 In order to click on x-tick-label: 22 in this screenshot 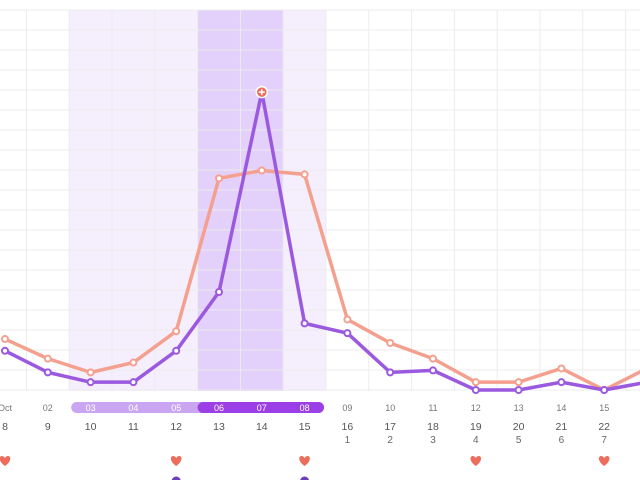, I will do `click(604, 427)`.